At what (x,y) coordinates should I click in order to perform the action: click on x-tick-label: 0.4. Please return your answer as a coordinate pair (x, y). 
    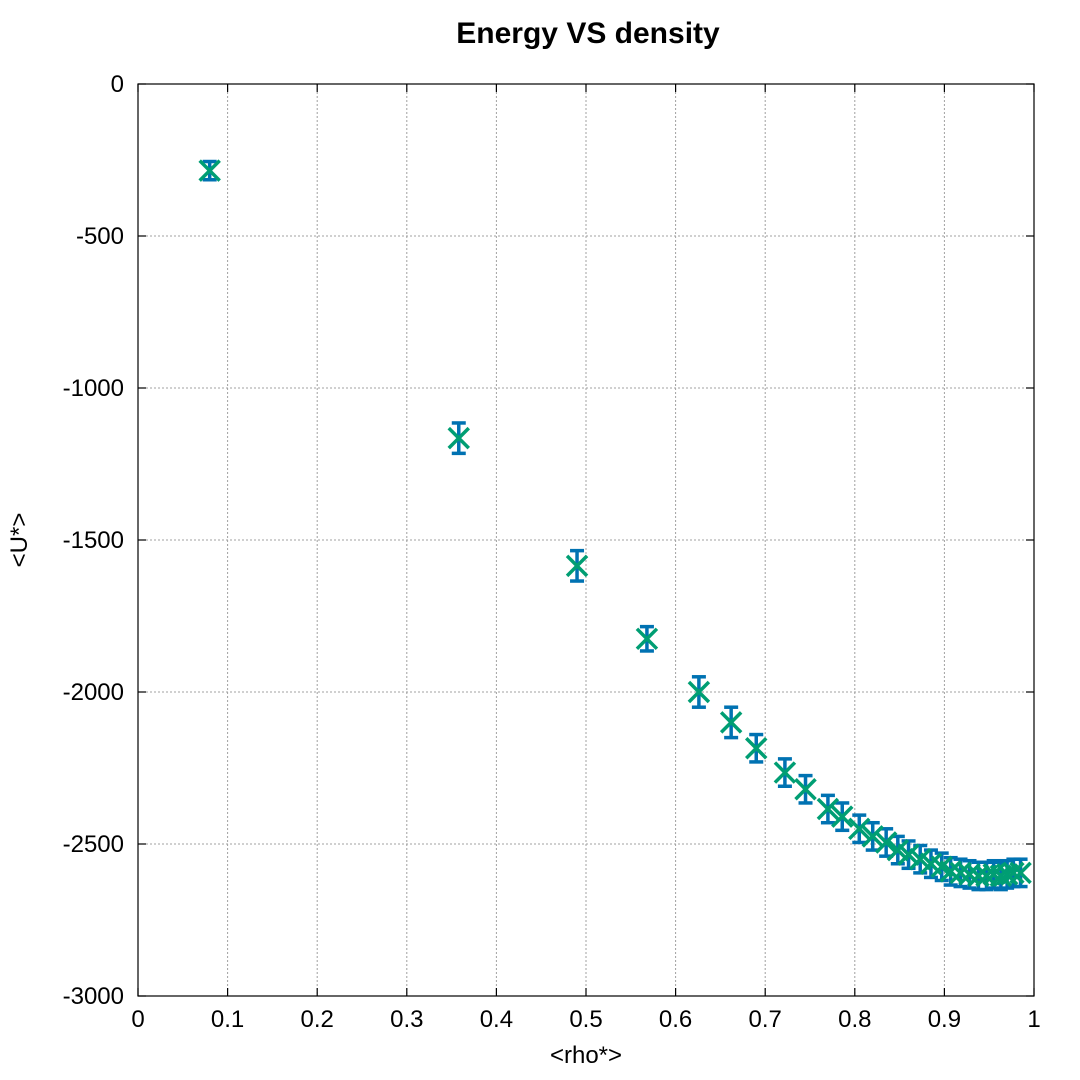
    Looking at the image, I should click on (496, 1019).